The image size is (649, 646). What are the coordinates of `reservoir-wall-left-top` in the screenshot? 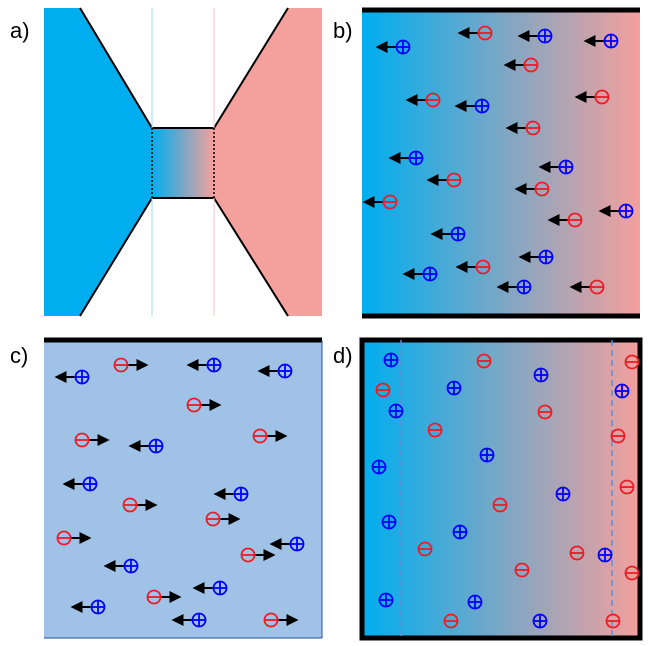 It's located at (116, 68).